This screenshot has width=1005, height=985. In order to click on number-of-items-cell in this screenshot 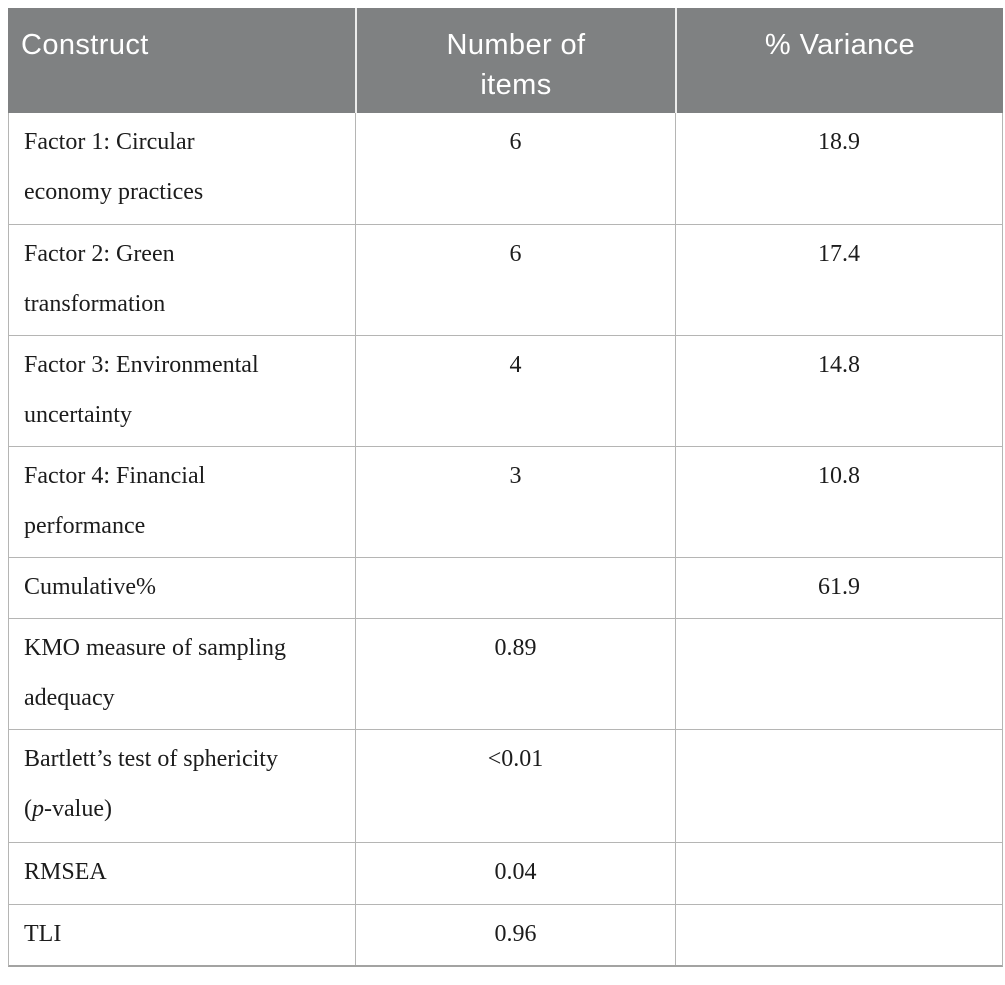, I will do `click(515, 588)`.